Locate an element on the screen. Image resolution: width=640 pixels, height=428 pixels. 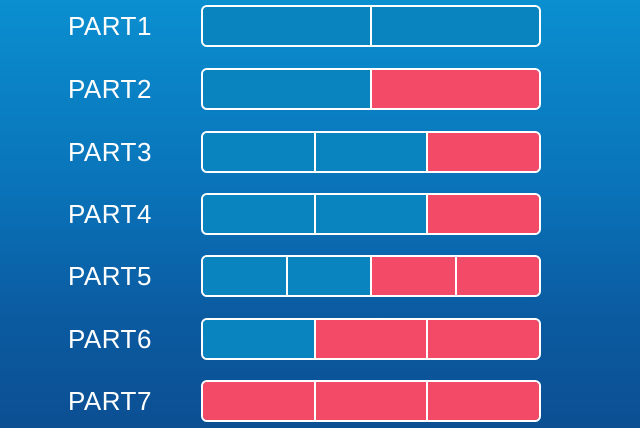
part-label: PART3 is located at coordinates (110, 152).